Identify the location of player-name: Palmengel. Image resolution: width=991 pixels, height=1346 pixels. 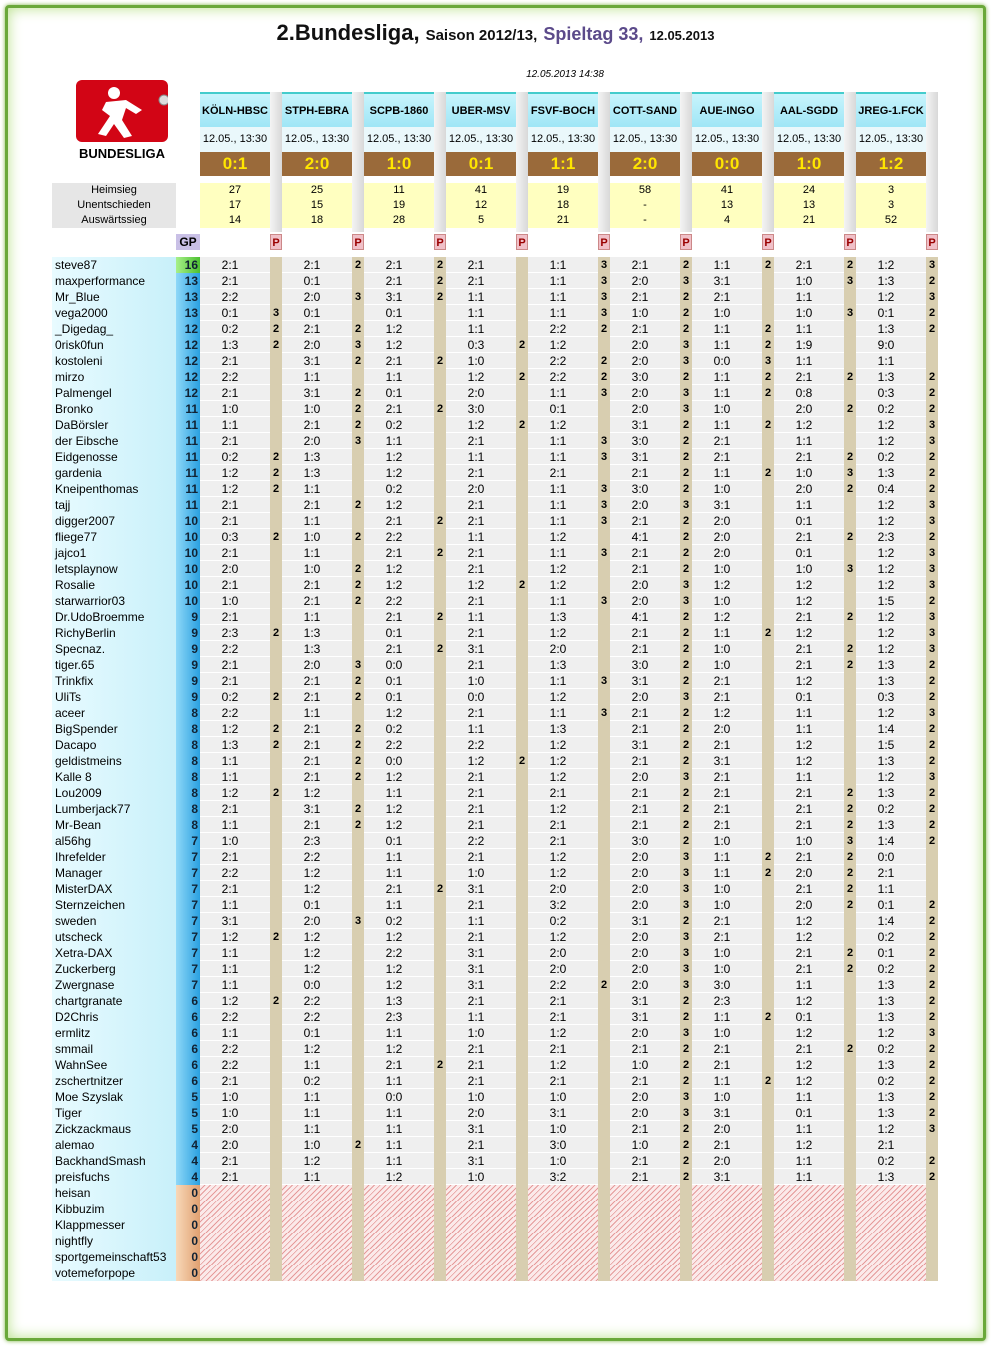
(114, 393).